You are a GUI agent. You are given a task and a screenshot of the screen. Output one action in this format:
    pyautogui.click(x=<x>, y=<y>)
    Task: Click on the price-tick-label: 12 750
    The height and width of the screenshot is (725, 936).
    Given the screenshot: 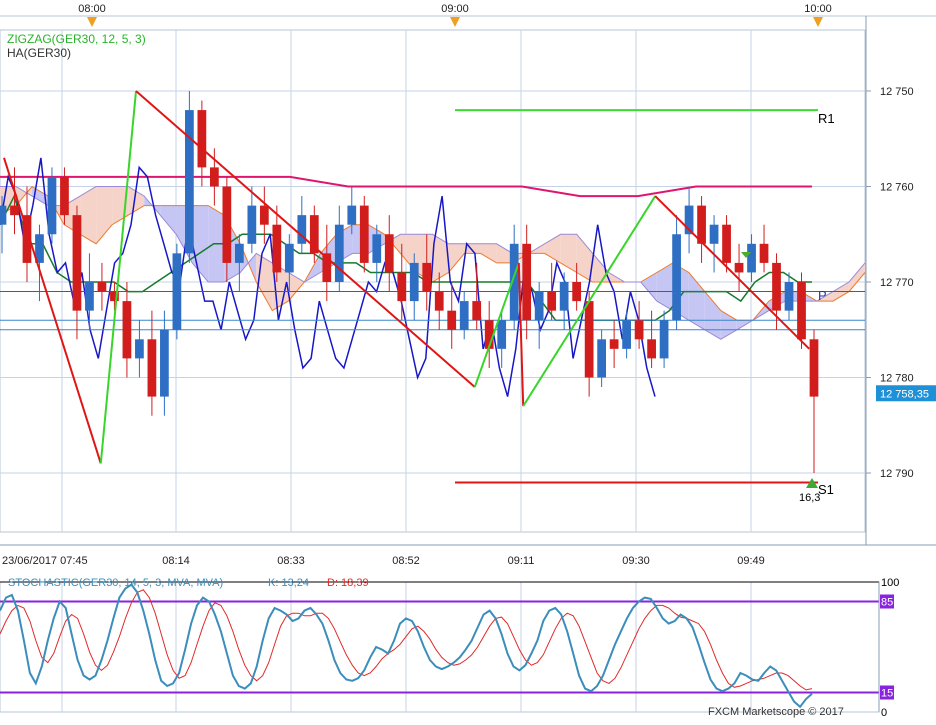 What is the action you would take?
    pyautogui.click(x=897, y=92)
    